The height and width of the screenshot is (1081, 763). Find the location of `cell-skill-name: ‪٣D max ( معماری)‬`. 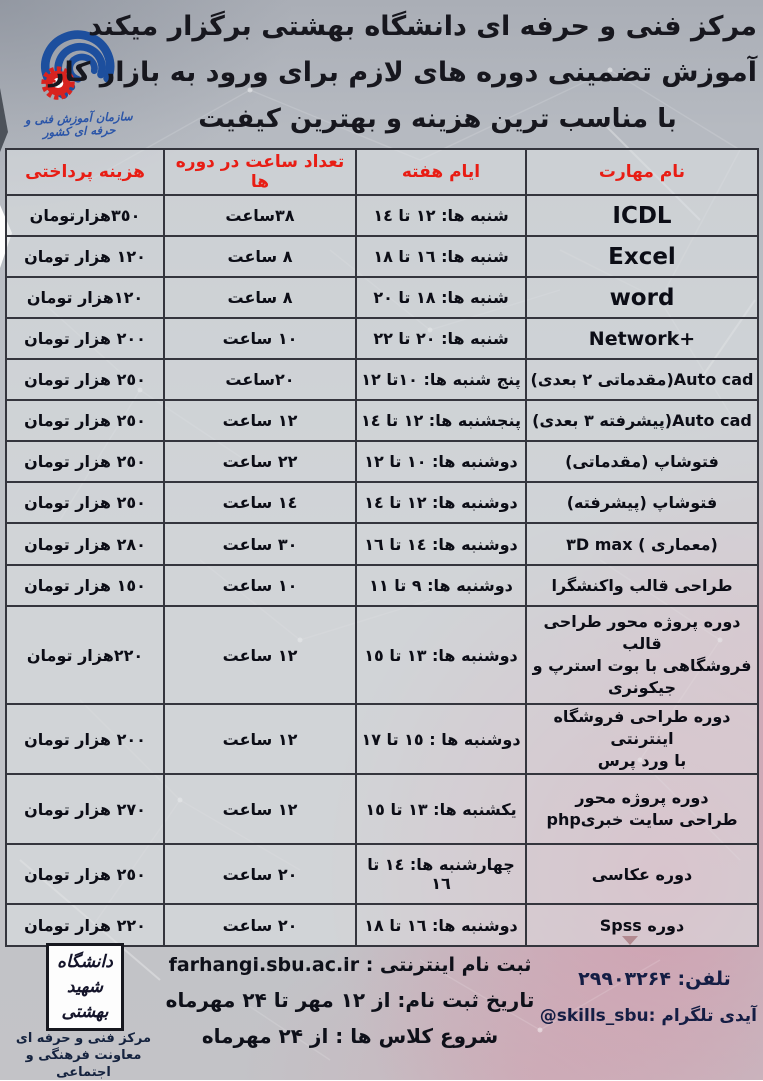

cell-skill-name: ‪٣D max ( معماری)‬ is located at coordinates (642, 544).